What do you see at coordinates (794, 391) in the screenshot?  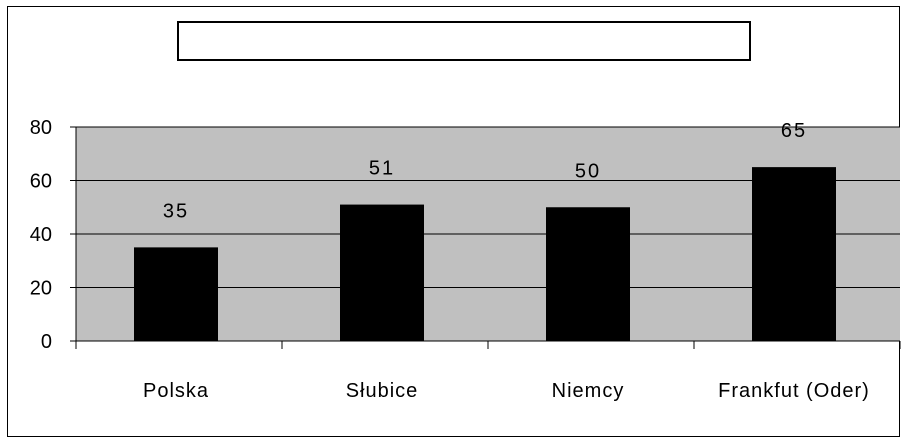 I see `category-label-3: Frankfut (Oder)` at bounding box center [794, 391].